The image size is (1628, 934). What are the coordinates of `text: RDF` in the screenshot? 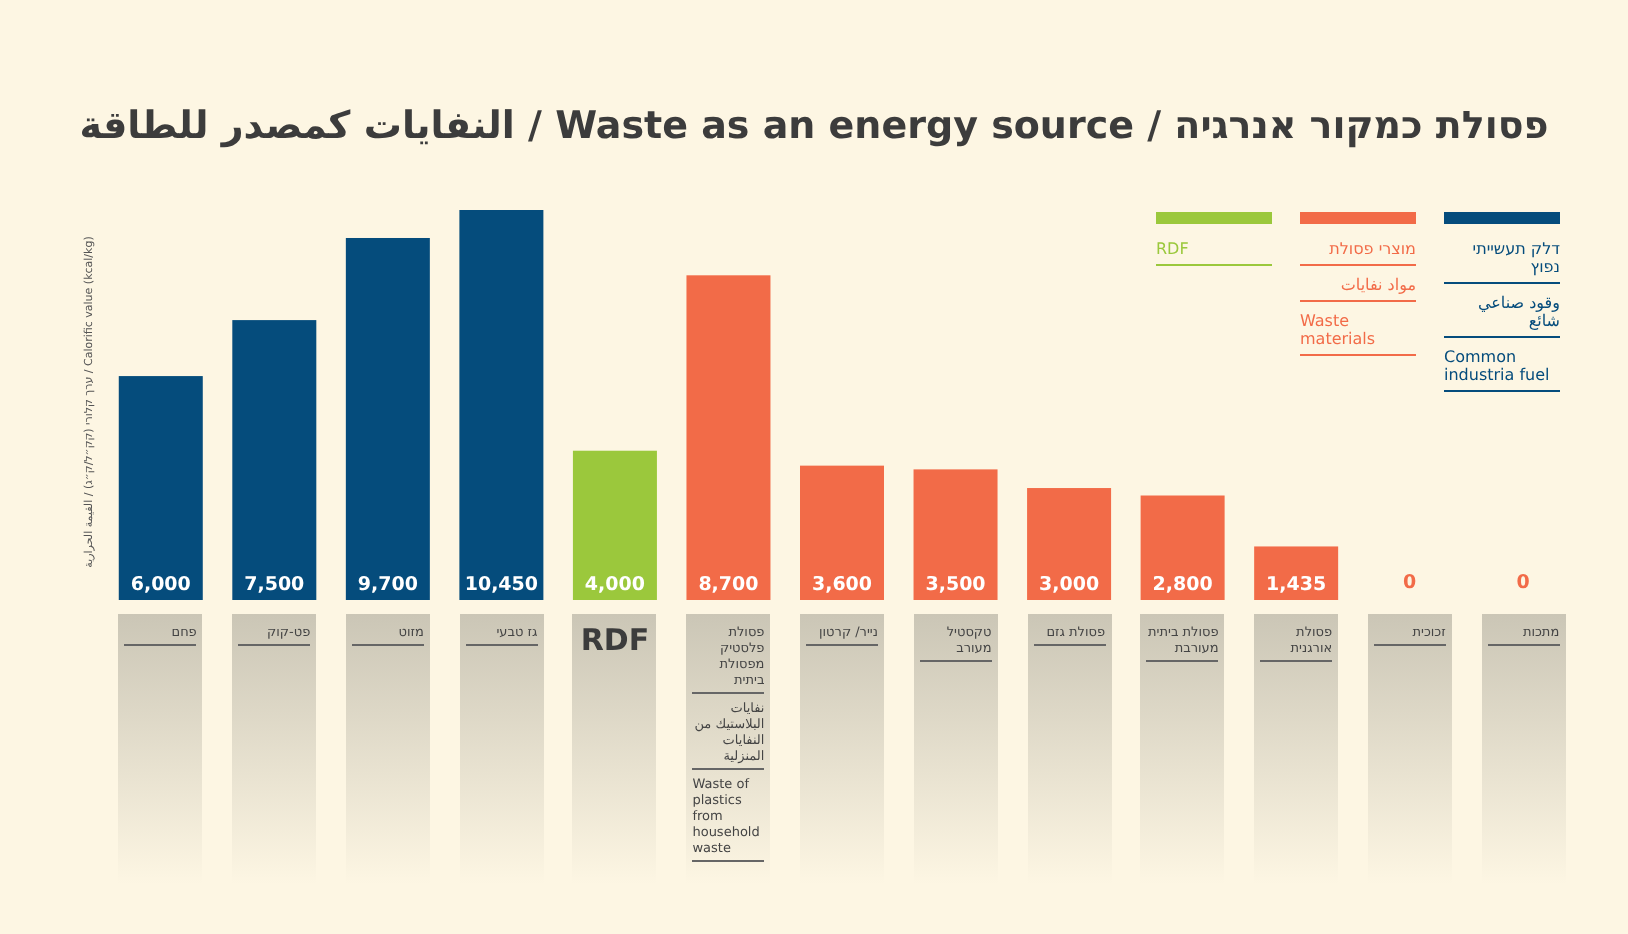 It's located at (1214, 253).